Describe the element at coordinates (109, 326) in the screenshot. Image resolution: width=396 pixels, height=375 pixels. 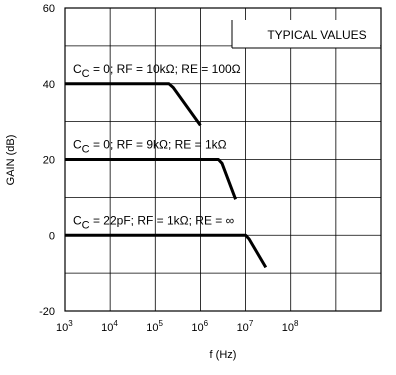
I see `x-tick-label: 10⁴` at that location.